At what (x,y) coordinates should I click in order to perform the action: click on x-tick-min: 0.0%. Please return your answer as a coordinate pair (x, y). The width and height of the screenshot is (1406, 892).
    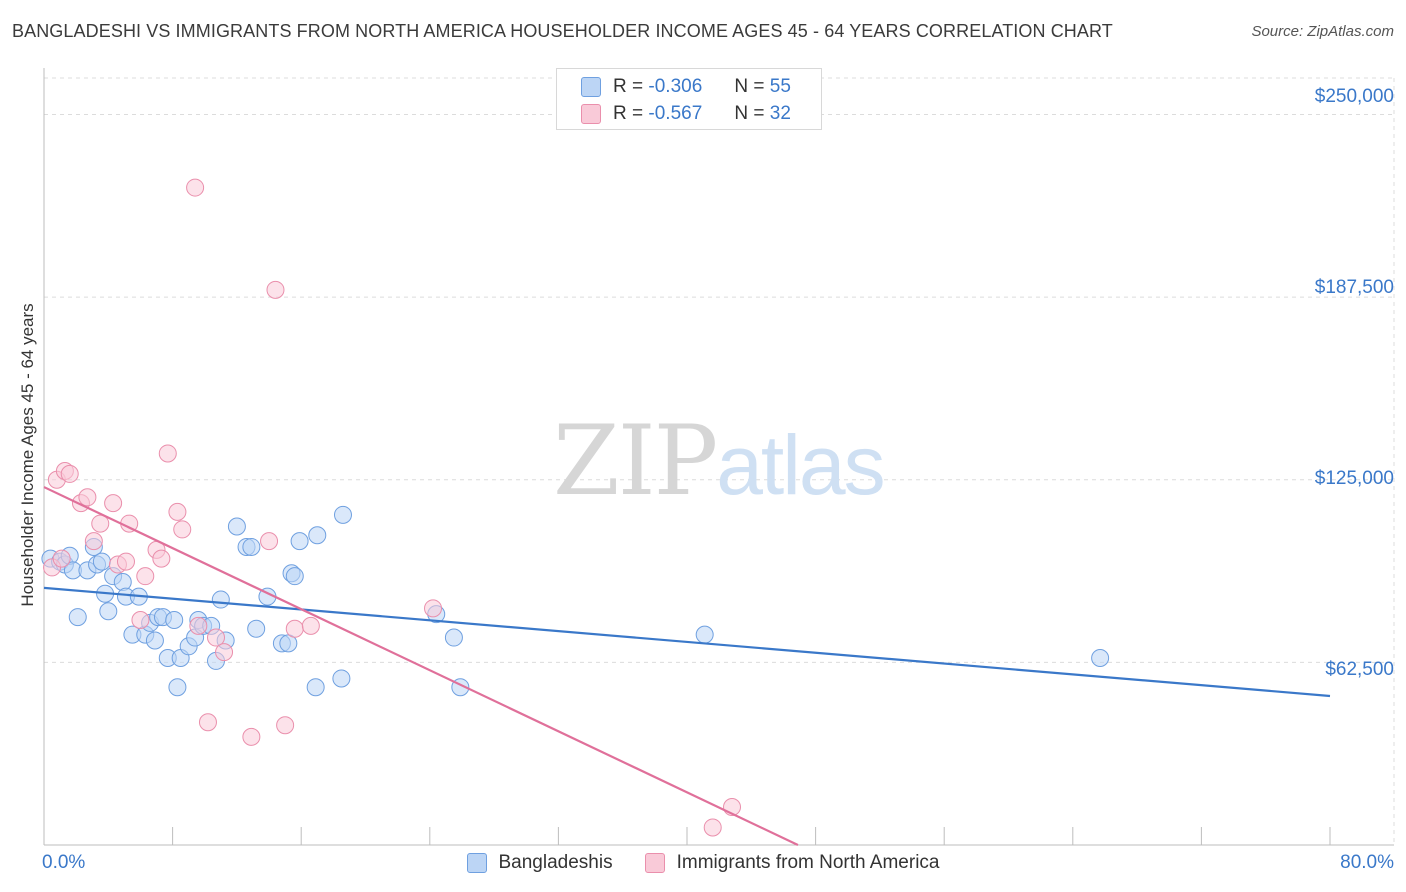
    Looking at the image, I should click on (64, 862).